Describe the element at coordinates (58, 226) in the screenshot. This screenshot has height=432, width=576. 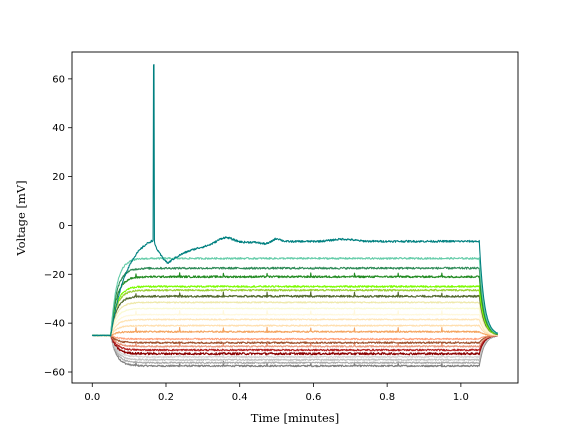
I see `y-axis-ticks: −60 −40 −20 0 20 40 60` at that location.